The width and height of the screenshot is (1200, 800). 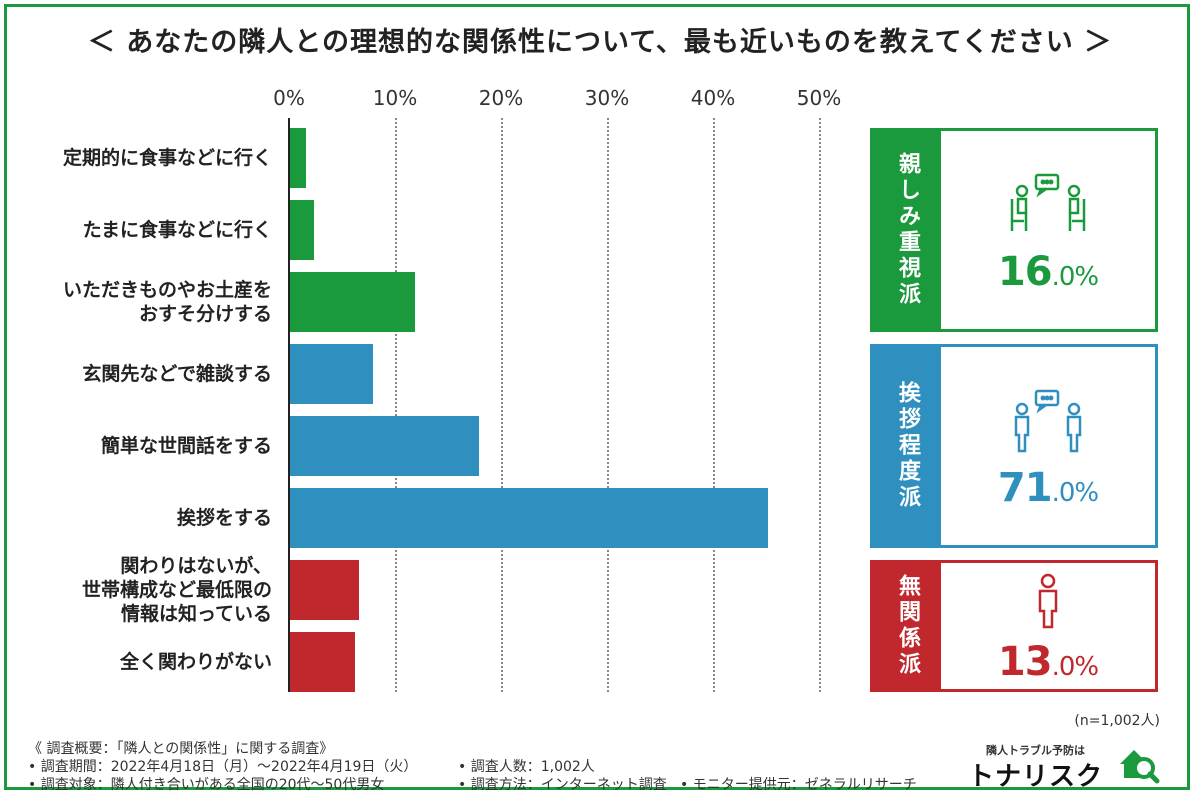 I want to click on group-percentage: 13.0%, so click(x=1048, y=662).